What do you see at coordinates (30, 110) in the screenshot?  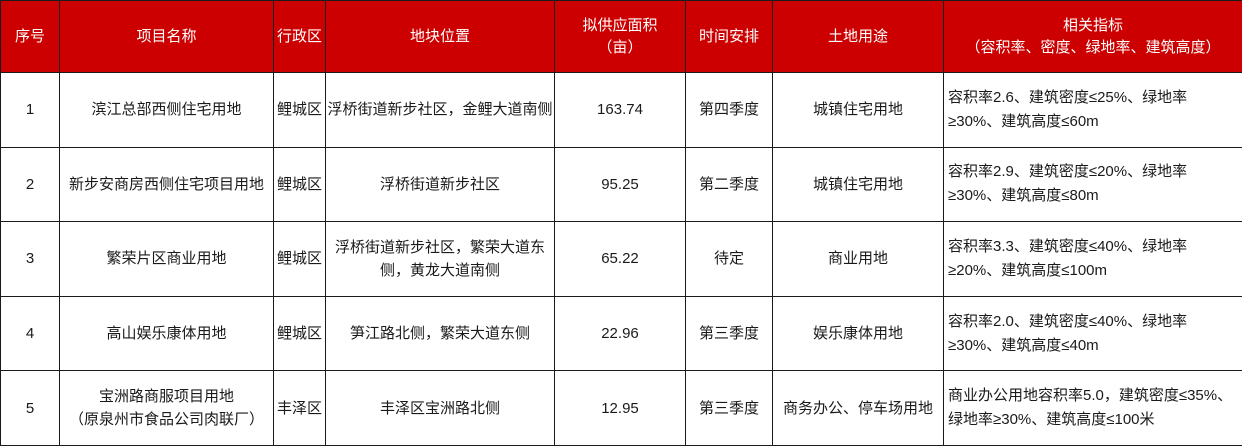 I see `cell-index: 1` at bounding box center [30, 110].